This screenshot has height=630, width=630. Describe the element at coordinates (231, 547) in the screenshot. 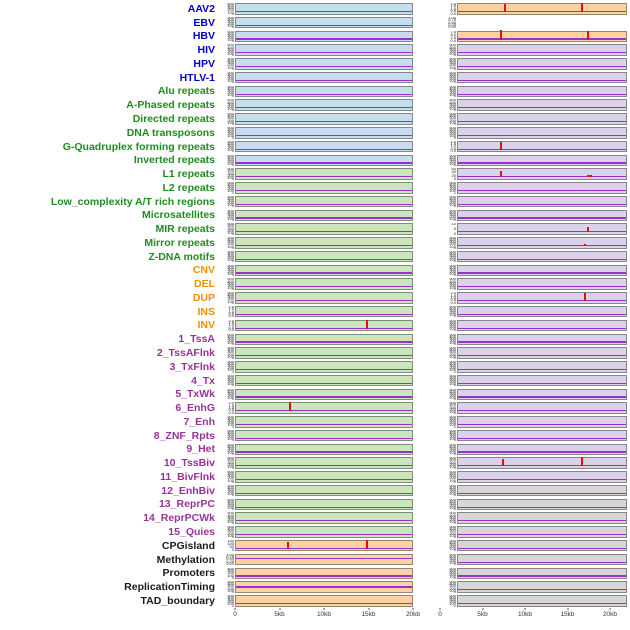

I see `y-tick-label: 50` at that location.